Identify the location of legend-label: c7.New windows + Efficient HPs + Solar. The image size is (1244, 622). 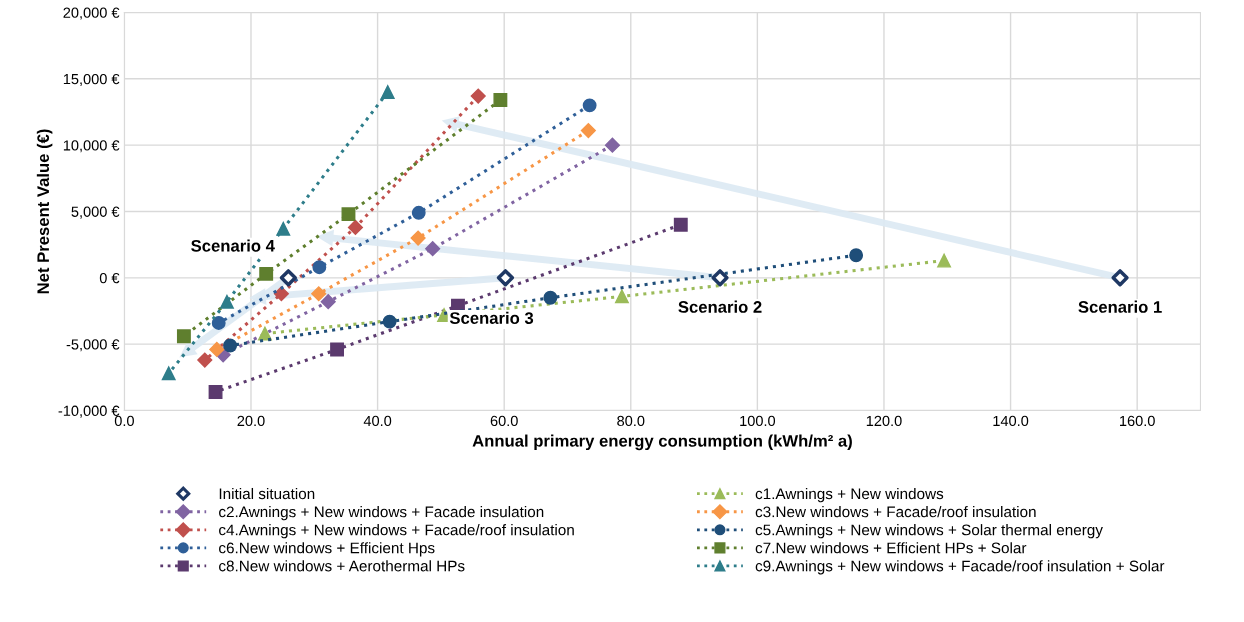
(891, 548).